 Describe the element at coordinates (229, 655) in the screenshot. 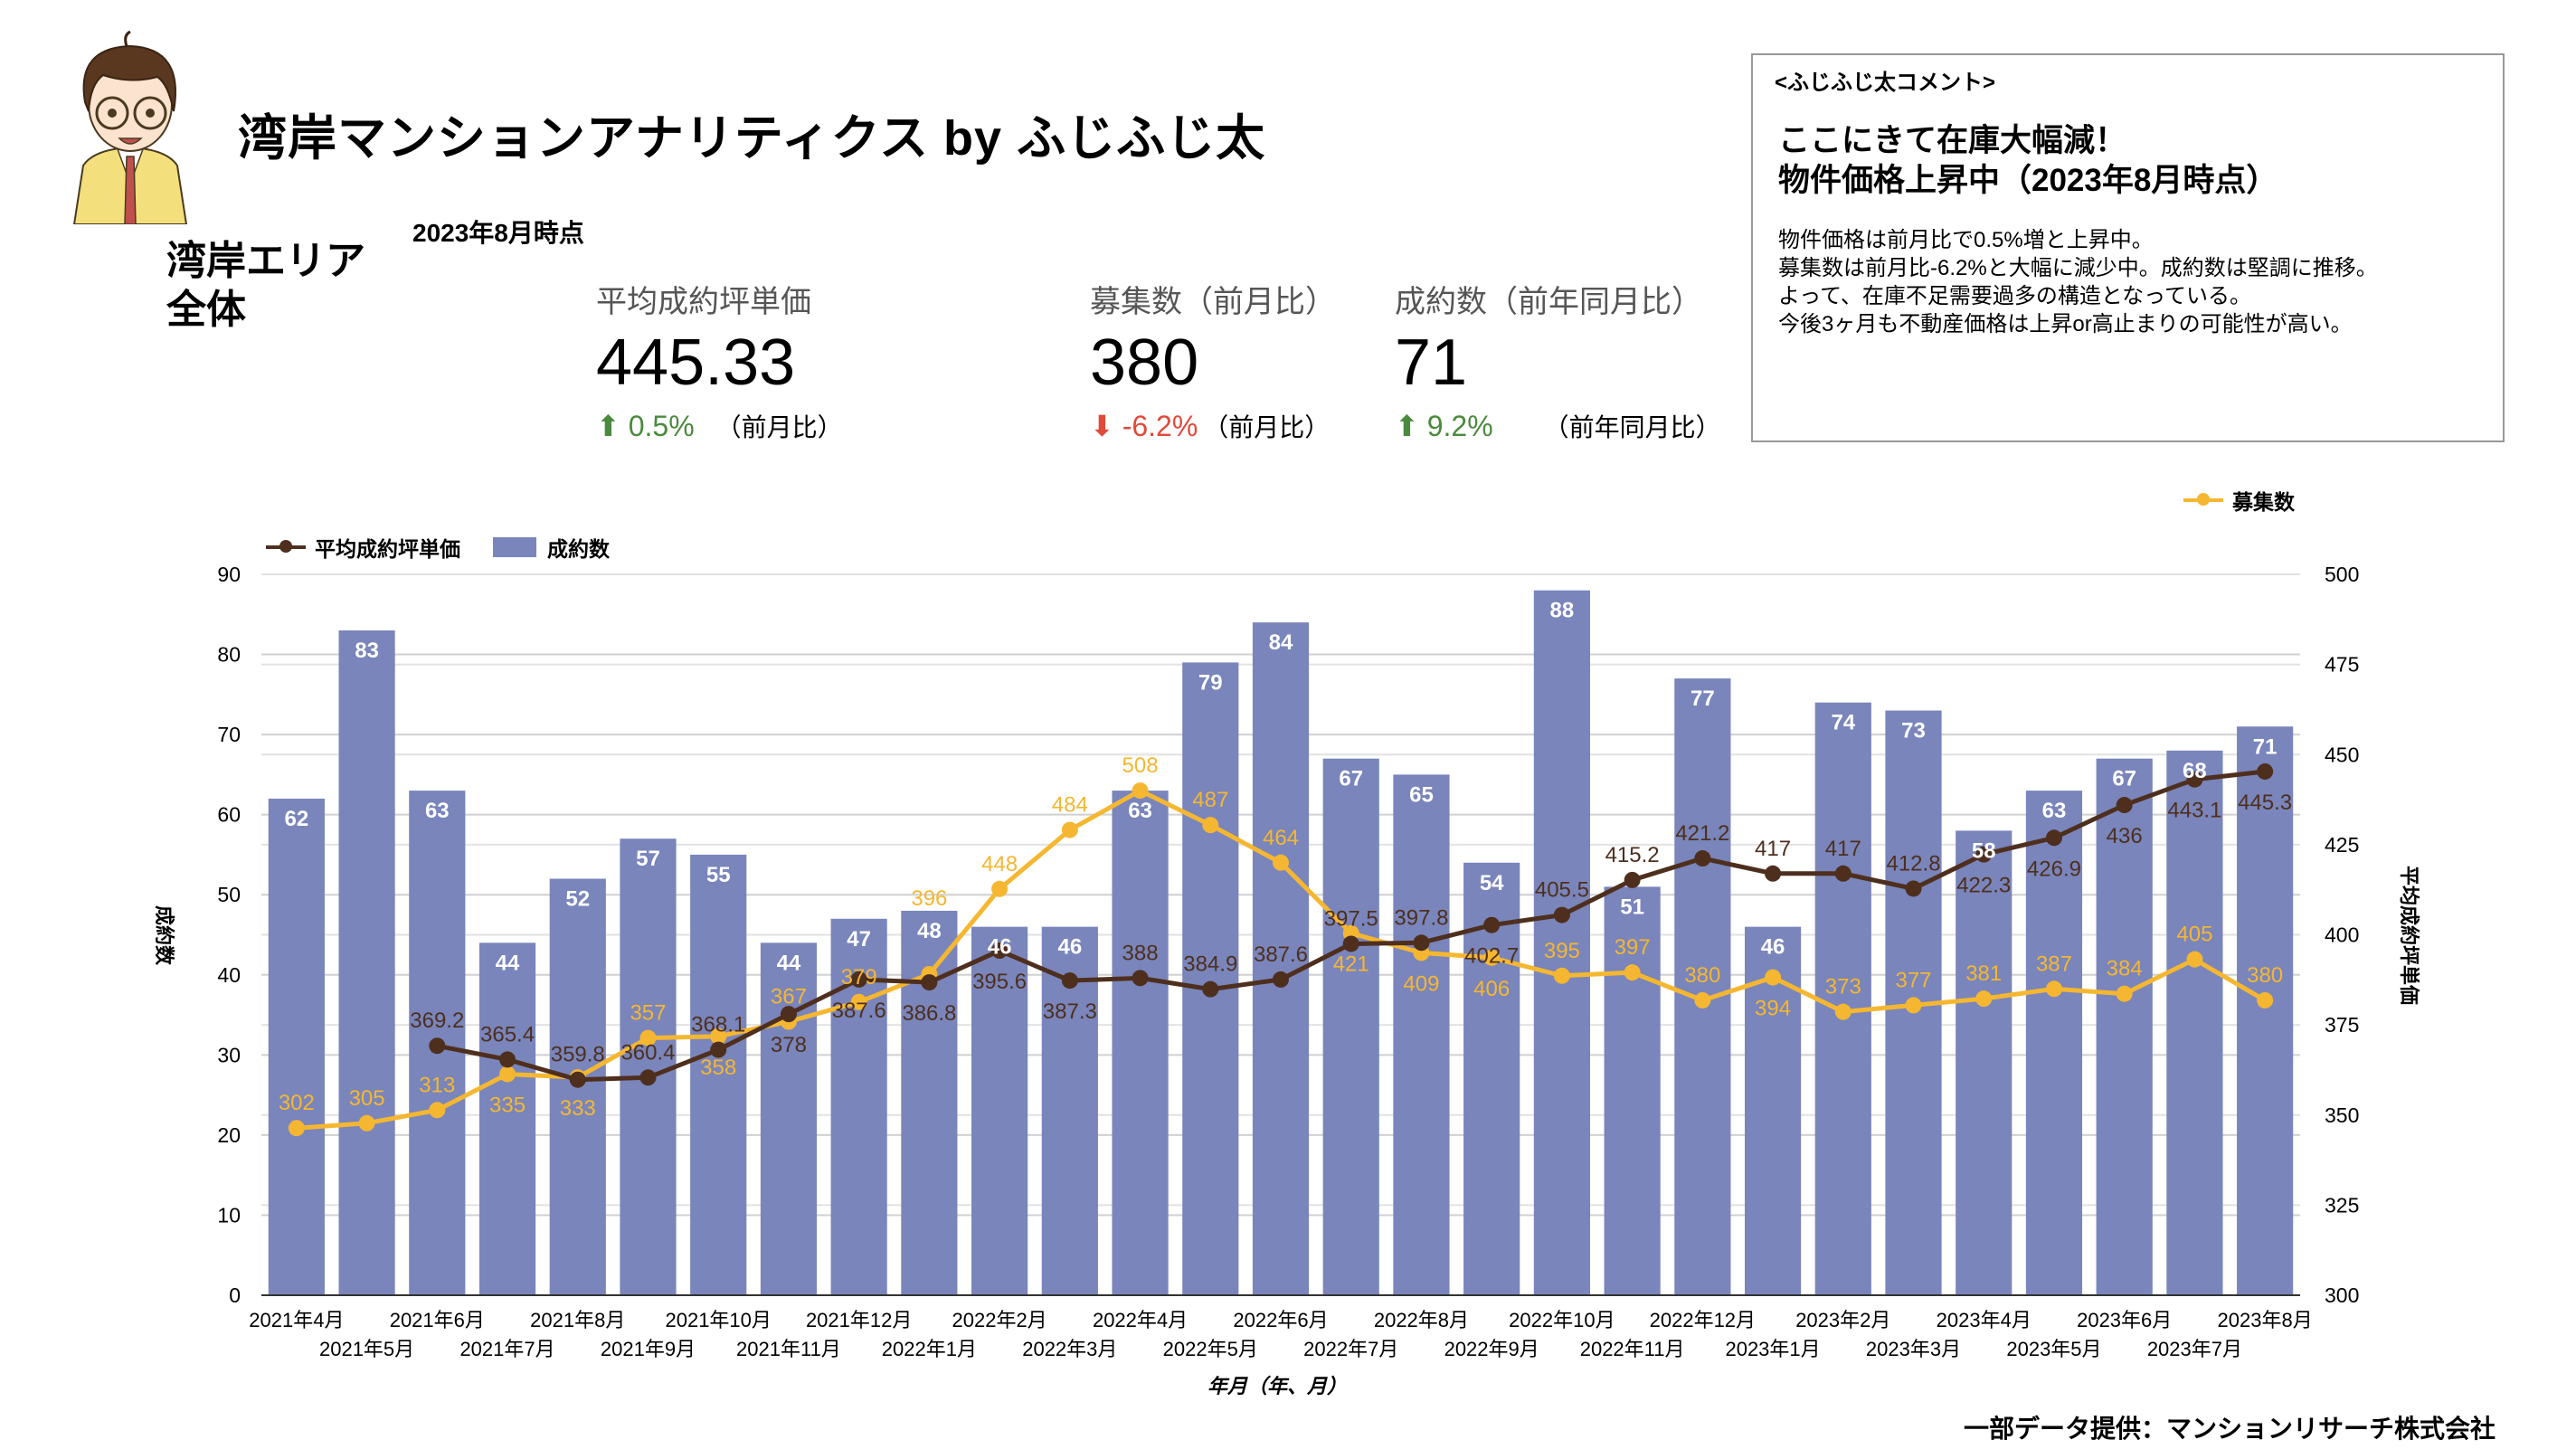

I see `y-tick-label-left: 80` at that location.